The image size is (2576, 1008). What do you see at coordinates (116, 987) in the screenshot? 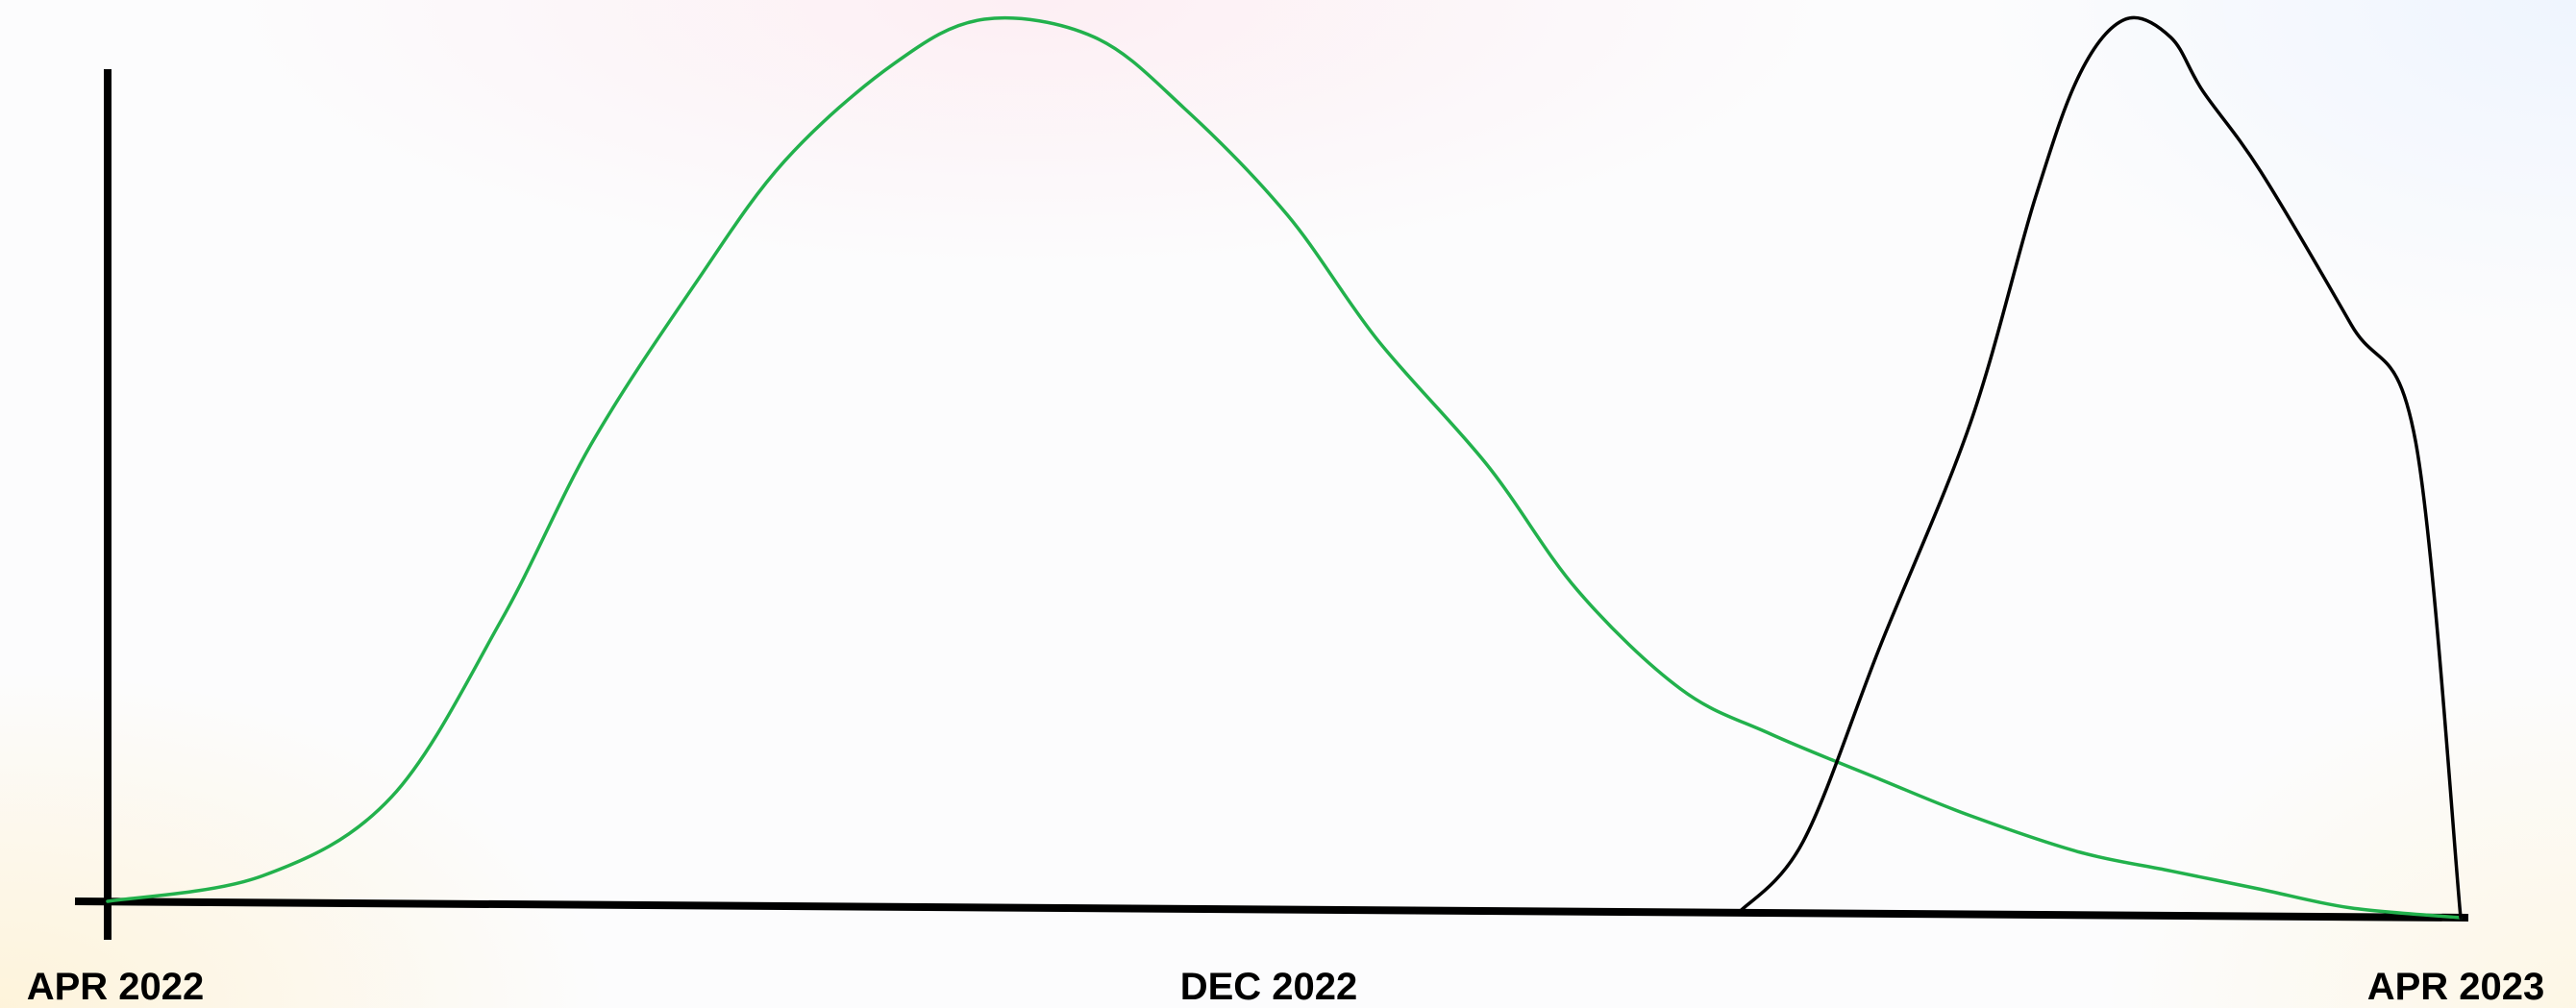
I see `x-tick-label-start: APR 2022` at bounding box center [116, 987].